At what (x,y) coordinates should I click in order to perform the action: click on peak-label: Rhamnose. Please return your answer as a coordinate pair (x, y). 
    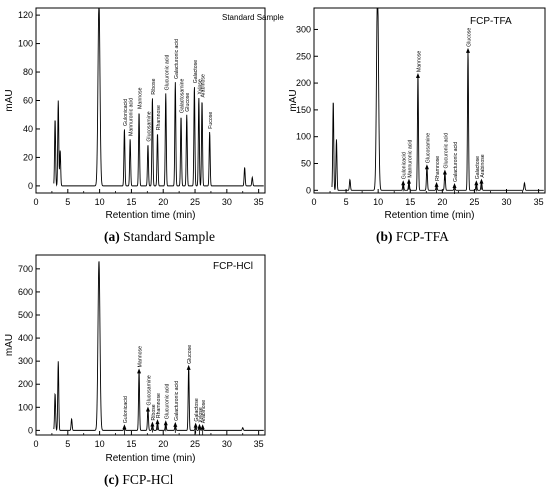
    Looking at the image, I should click on (159, 405).